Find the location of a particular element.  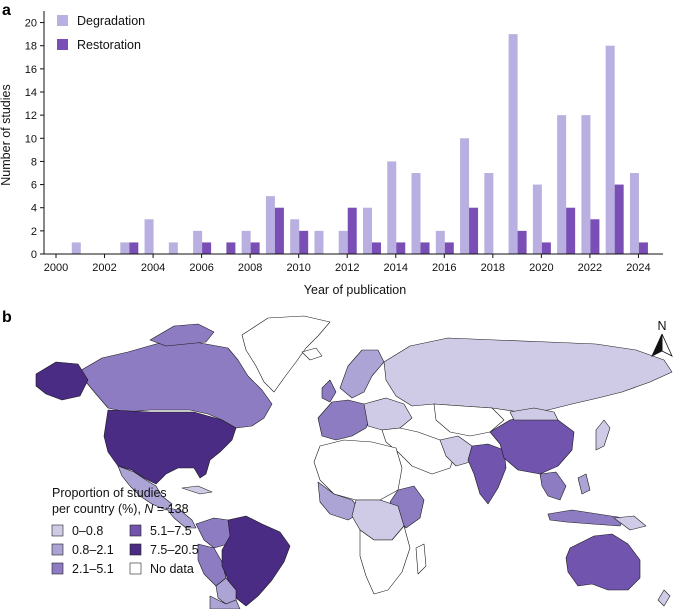

bar-degradation-2010 is located at coordinates (295, 236).